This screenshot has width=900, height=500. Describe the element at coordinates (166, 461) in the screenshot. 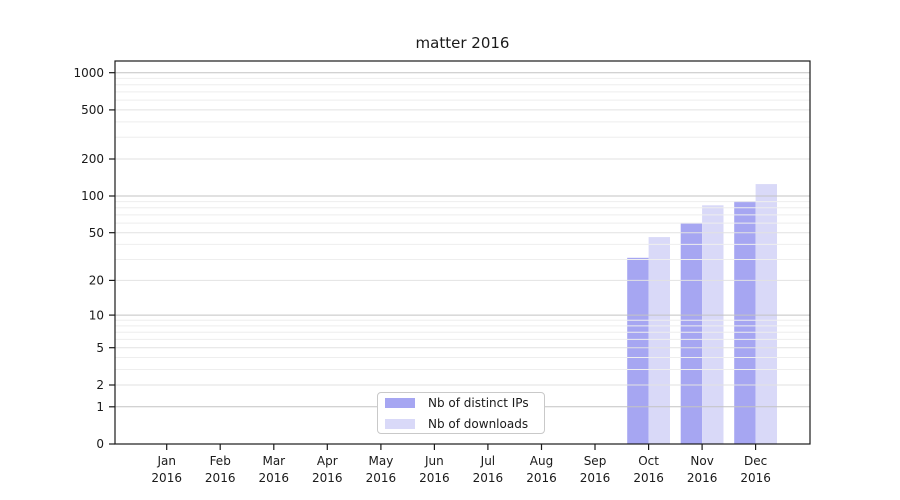

I see `x-tick-label-month-jan: Jan` at that location.